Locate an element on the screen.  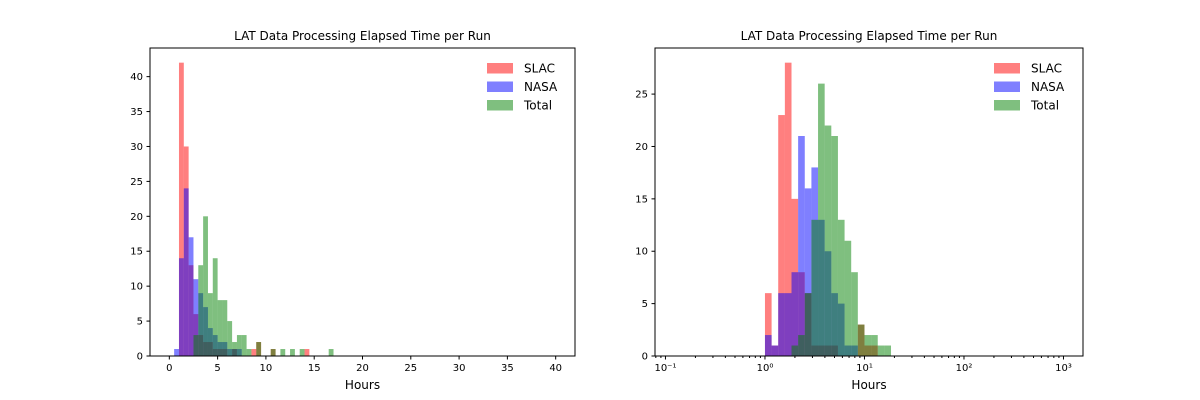
x-tick-label: 15 is located at coordinates (314, 368).